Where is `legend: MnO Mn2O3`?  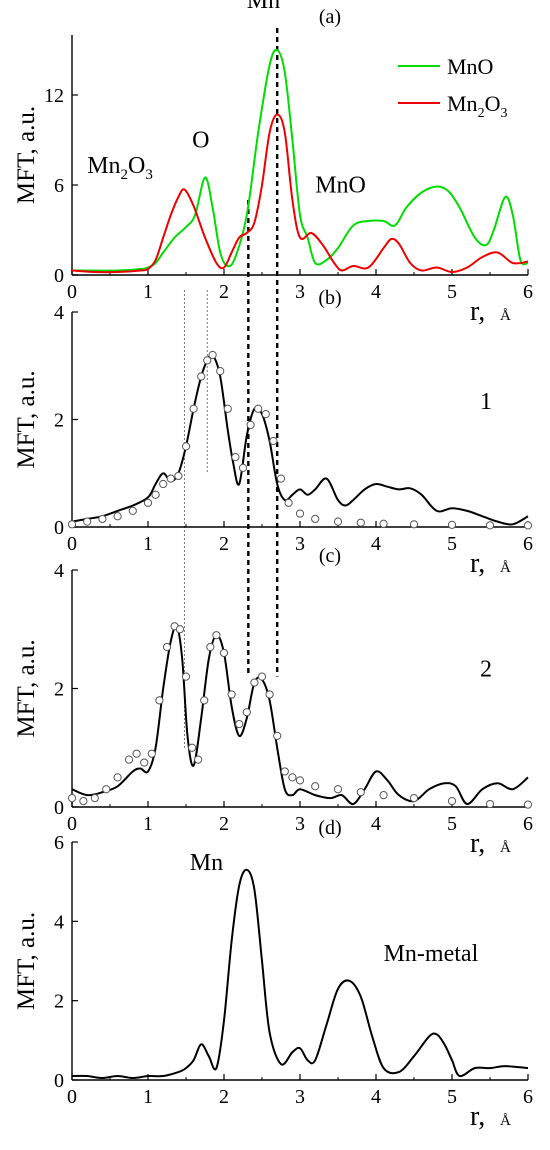
legend: MnO Mn2O3 is located at coordinates (452, 87).